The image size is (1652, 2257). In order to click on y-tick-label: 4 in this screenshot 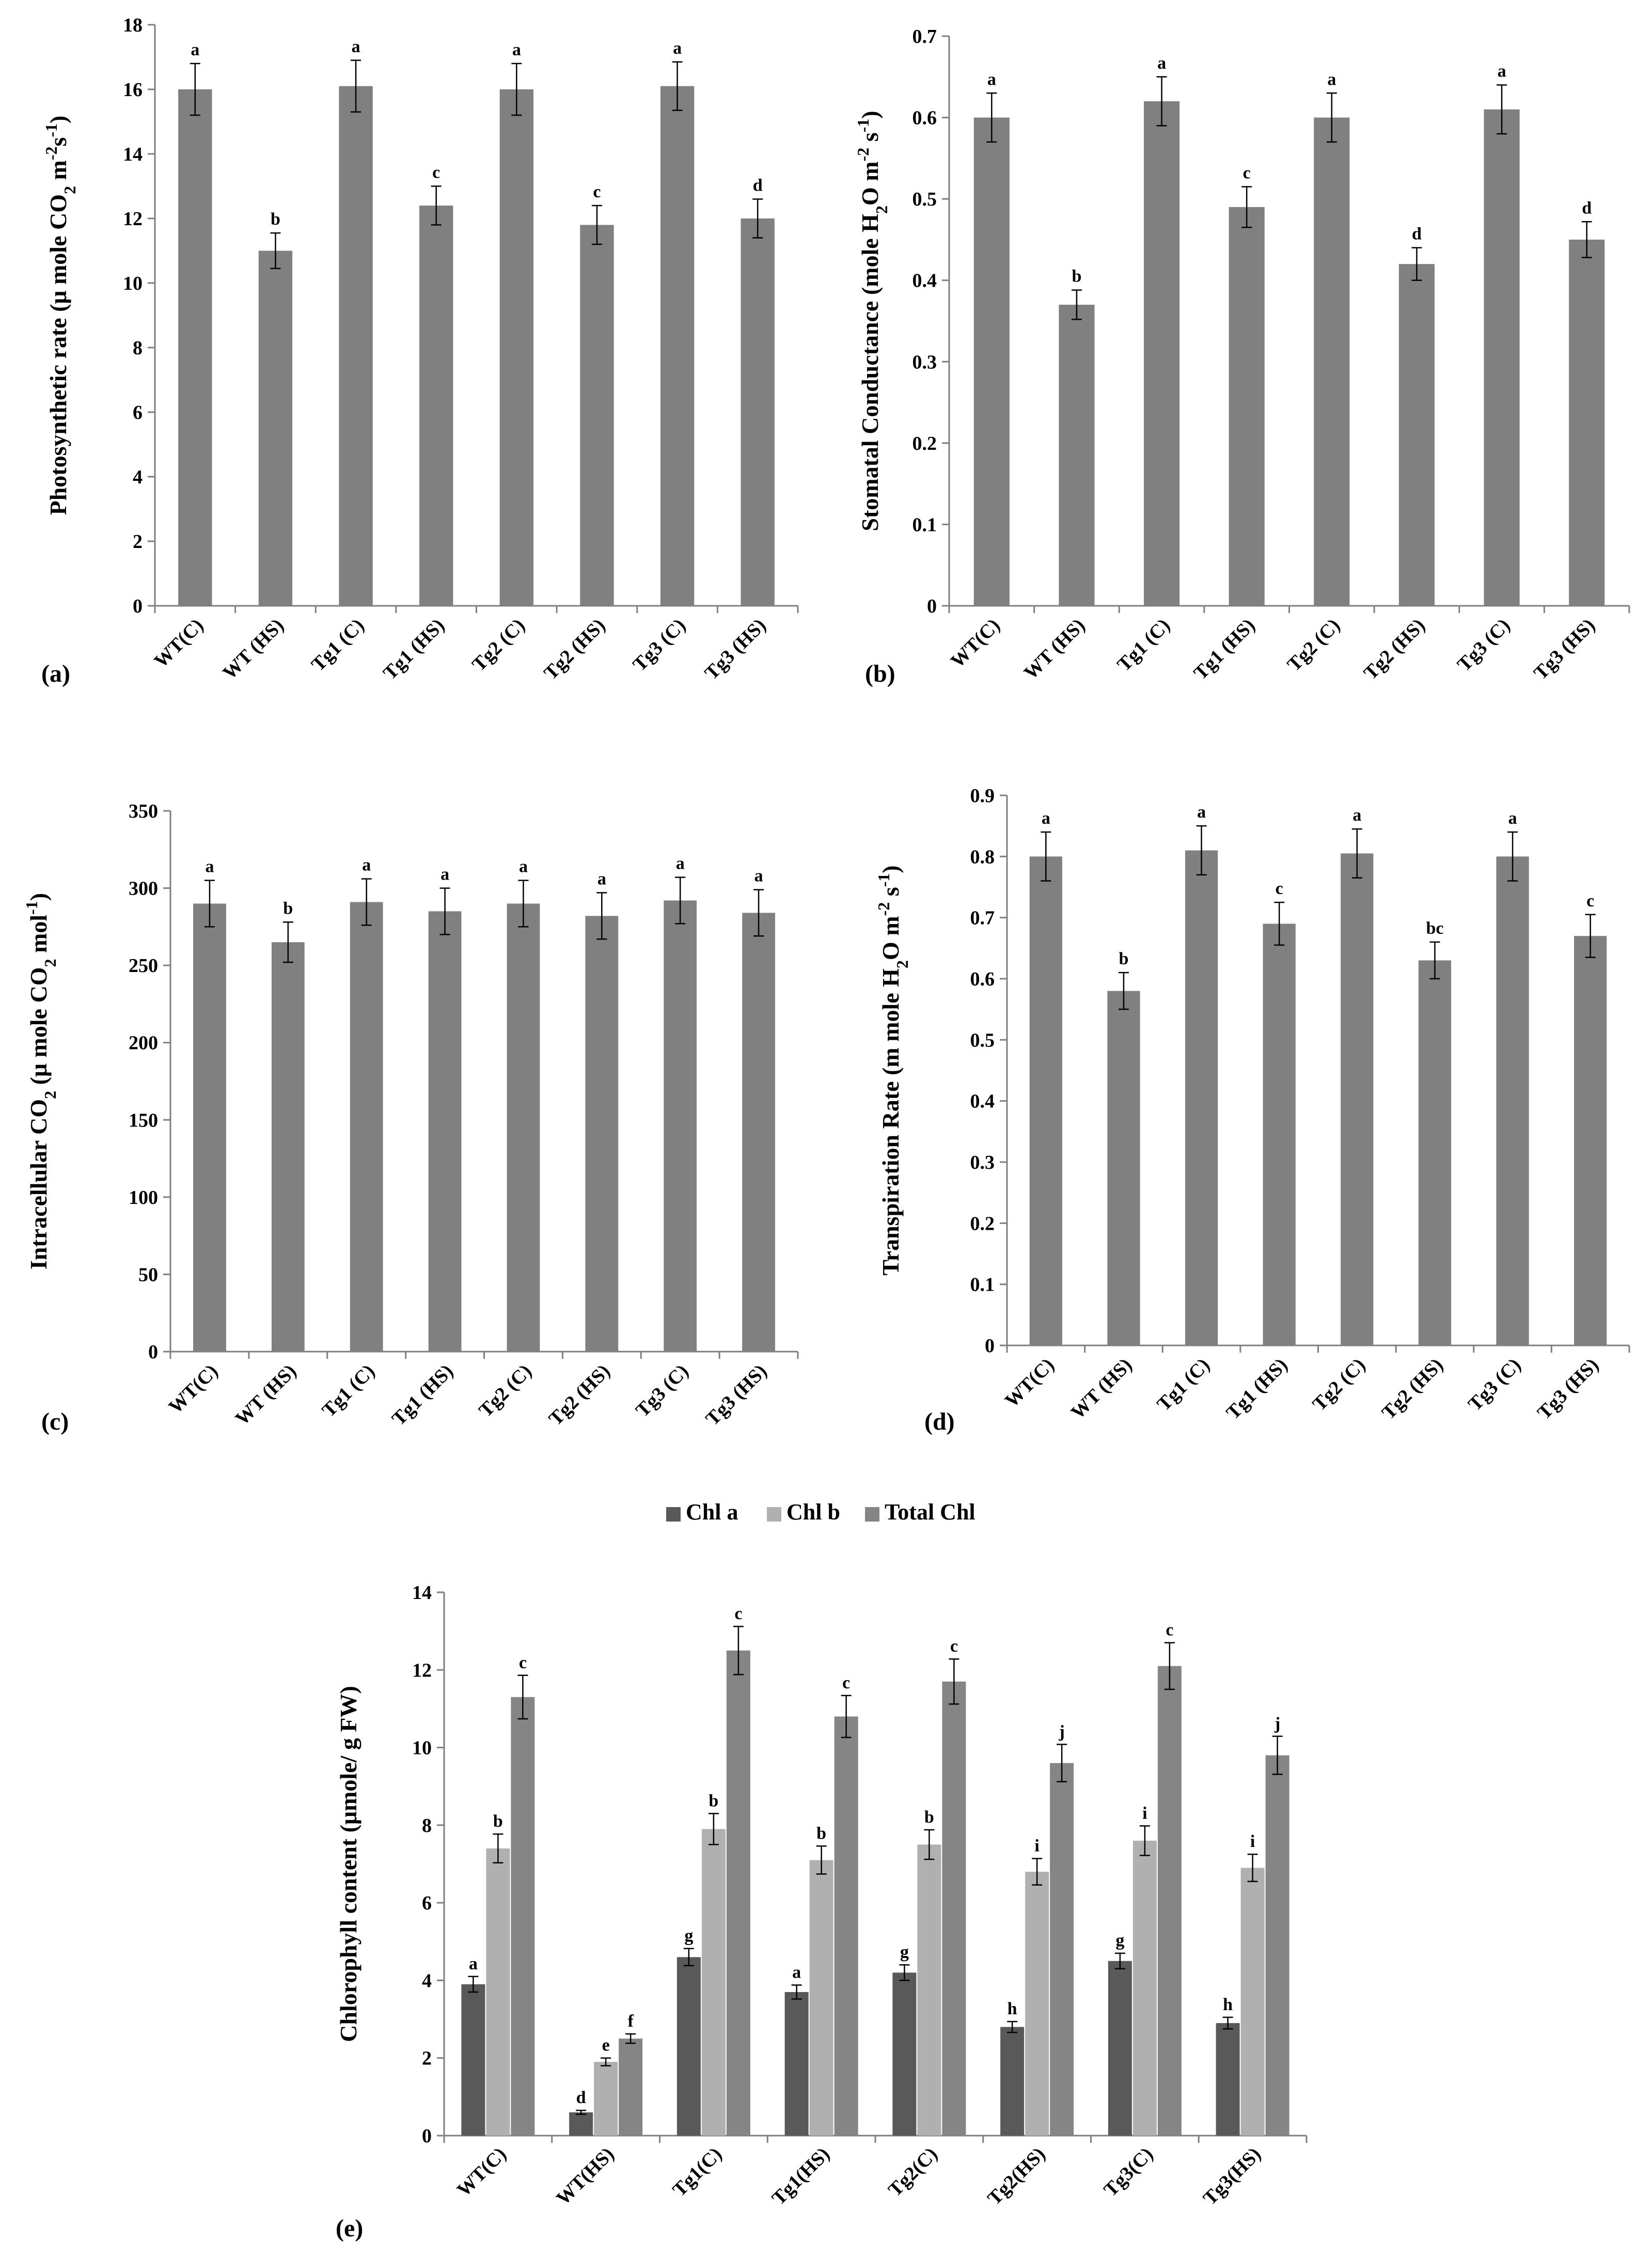, I will do `click(427, 1981)`.